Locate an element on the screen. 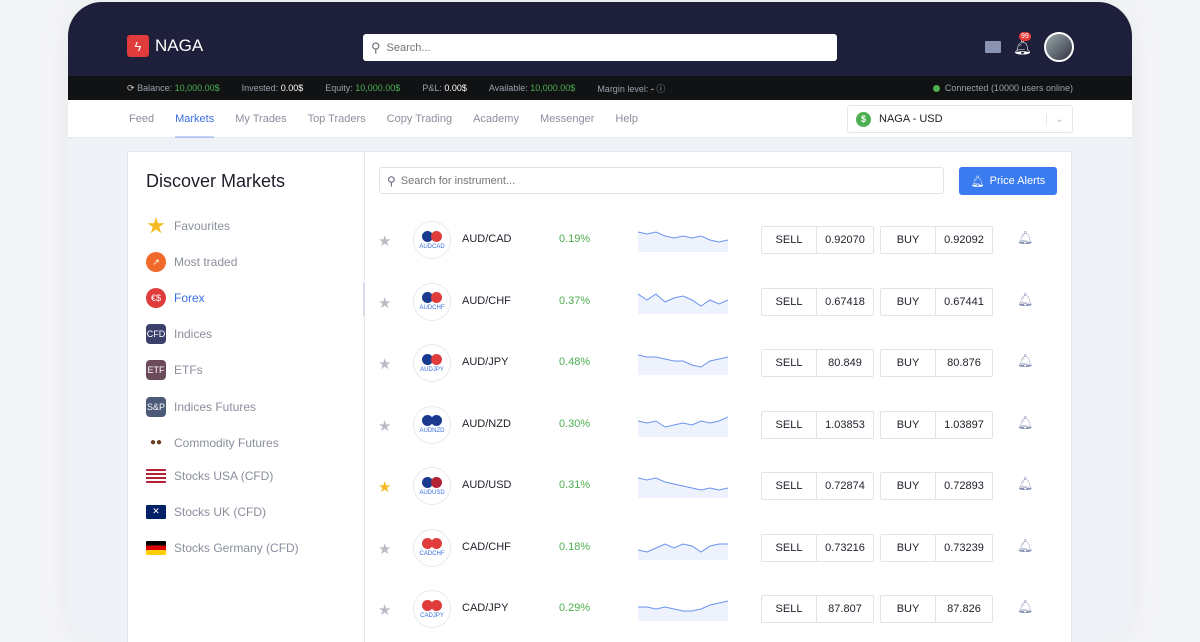 The width and height of the screenshot is (1200, 642). instrument-flag-icon: AUDUSD is located at coordinates (432, 486).